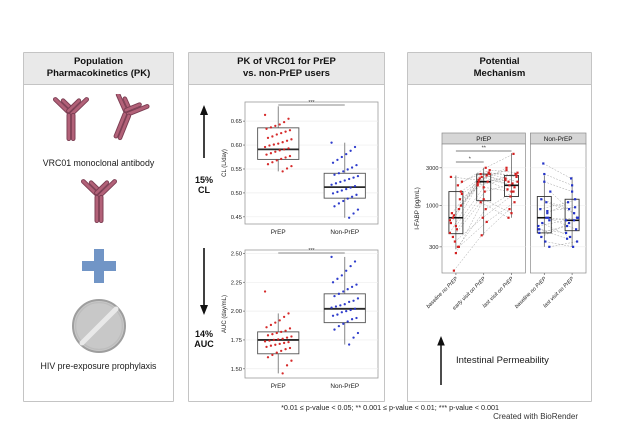 The width and height of the screenshot is (624, 438). Describe the element at coordinates (236, 218) in the screenshot. I see `svg-text: 0.45` at that location.